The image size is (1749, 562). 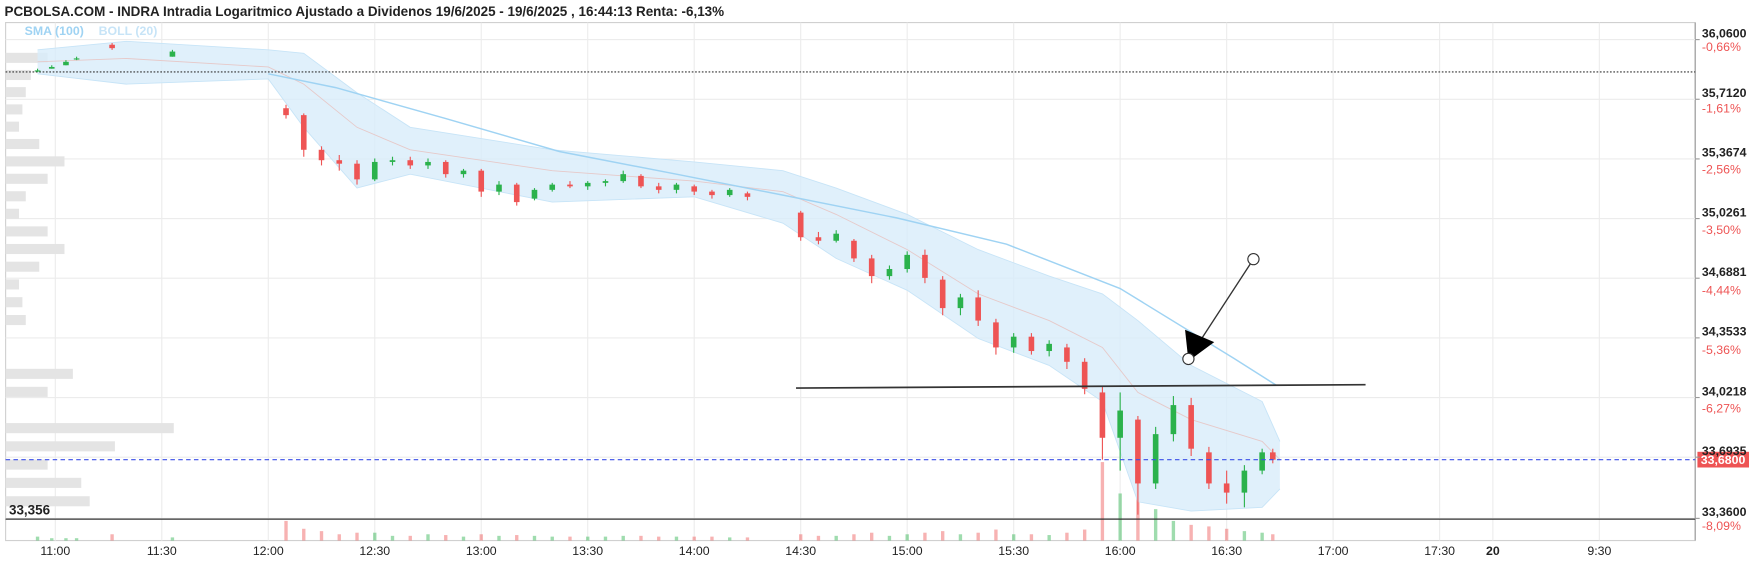 I want to click on y-tick-label: 34,0218, so click(x=1724, y=391).